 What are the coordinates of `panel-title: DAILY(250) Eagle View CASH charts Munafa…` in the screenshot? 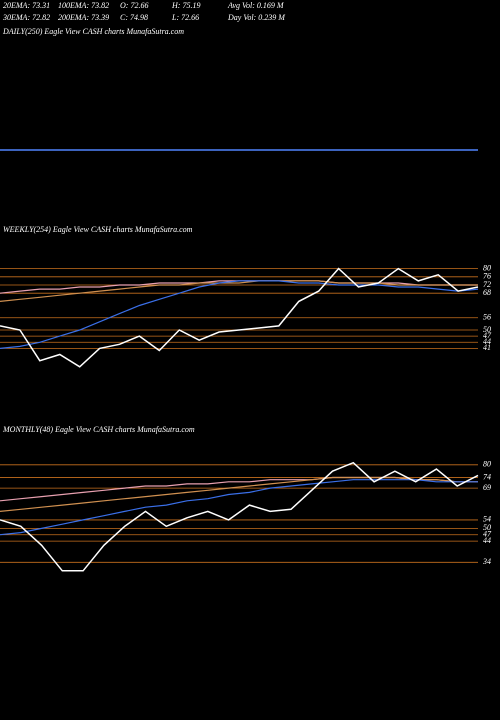 It's located at (93, 31).